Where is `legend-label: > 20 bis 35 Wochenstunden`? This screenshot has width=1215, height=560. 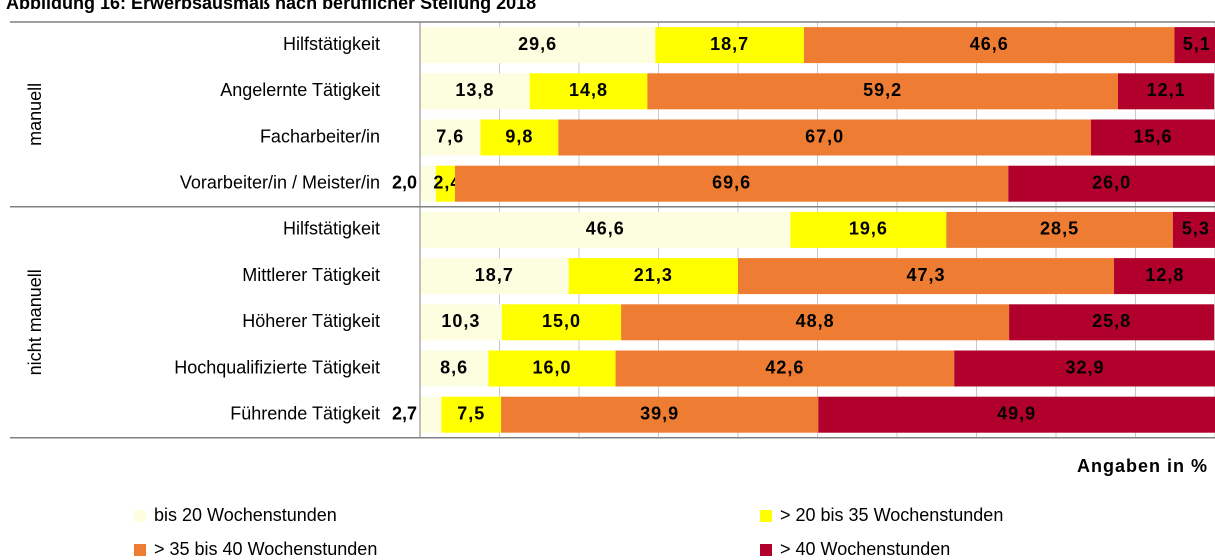 legend-label: > 20 bis 35 Wochenstunden is located at coordinates (891, 515).